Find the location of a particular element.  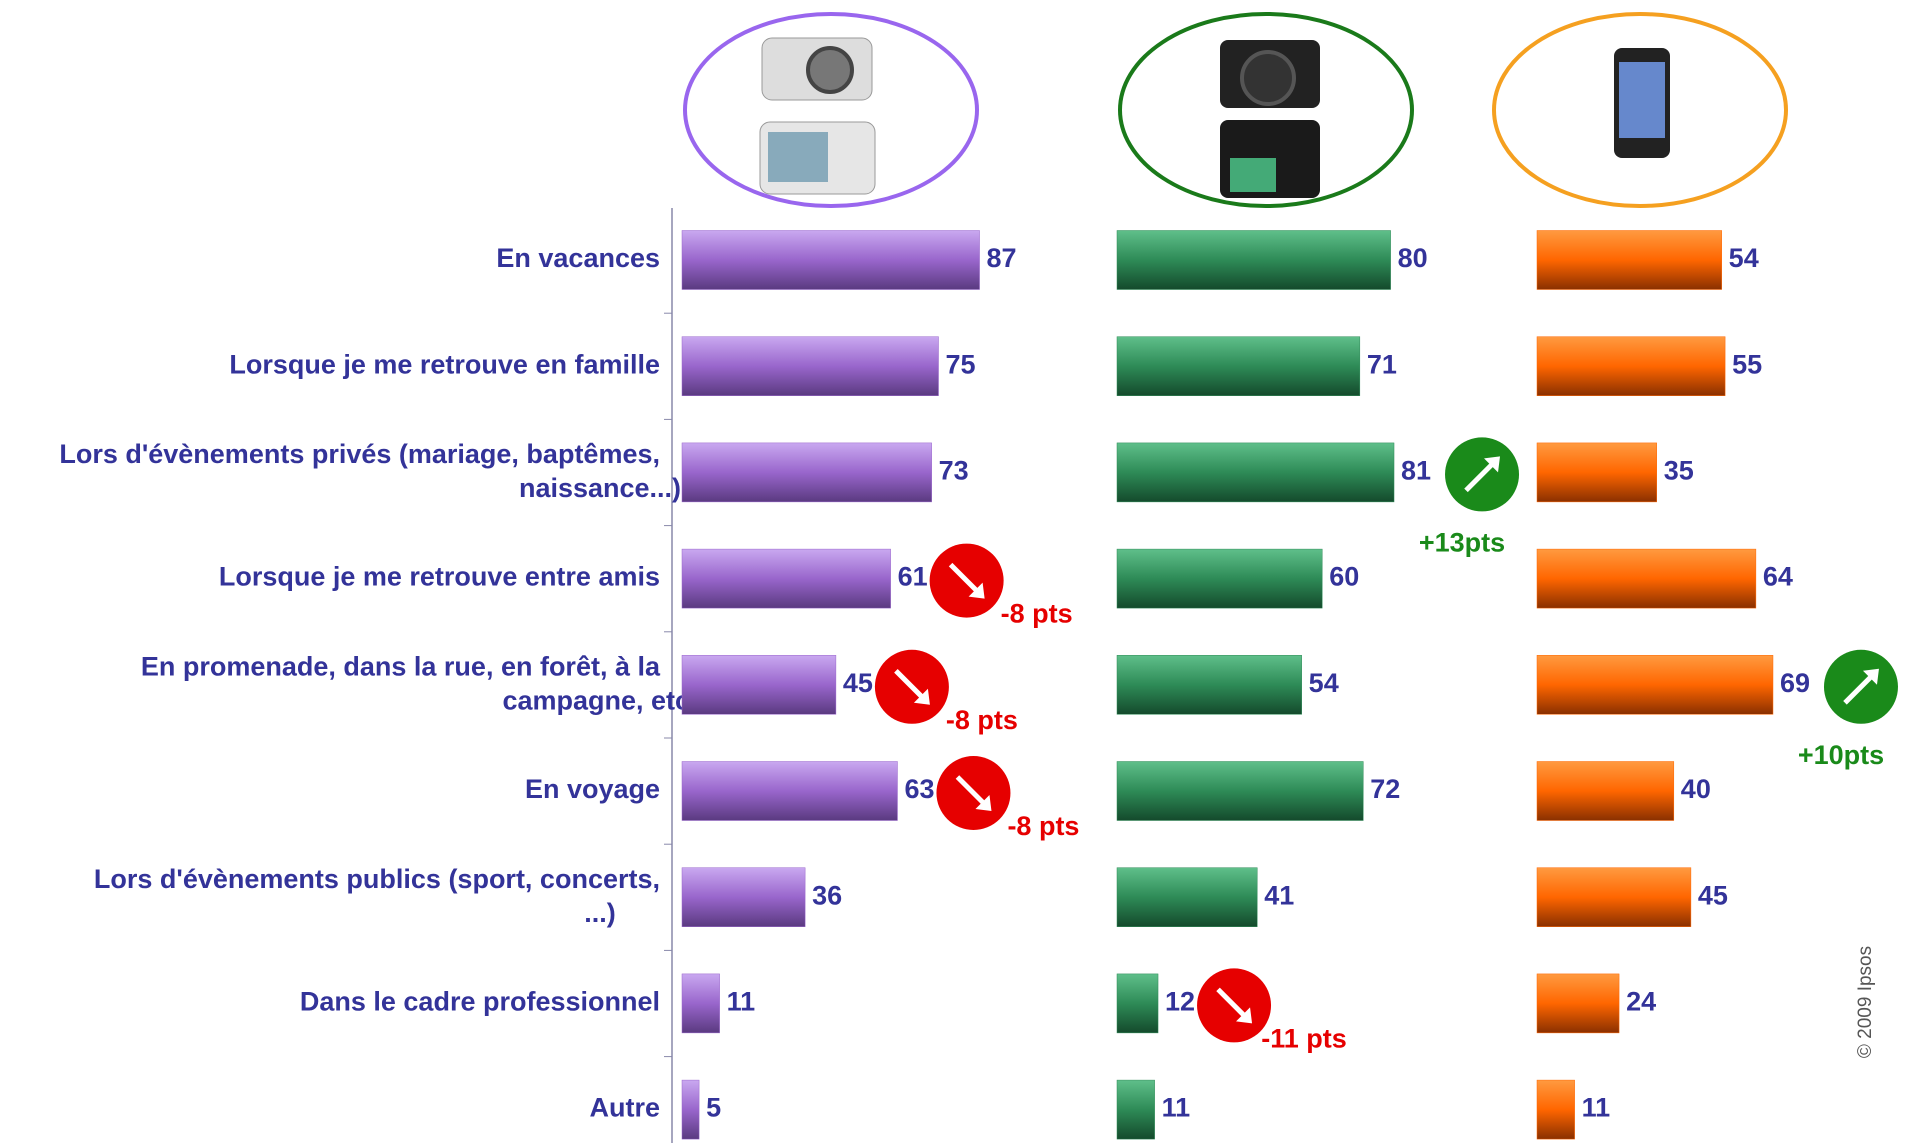

category-label: En vacances is located at coordinates (578, 258).